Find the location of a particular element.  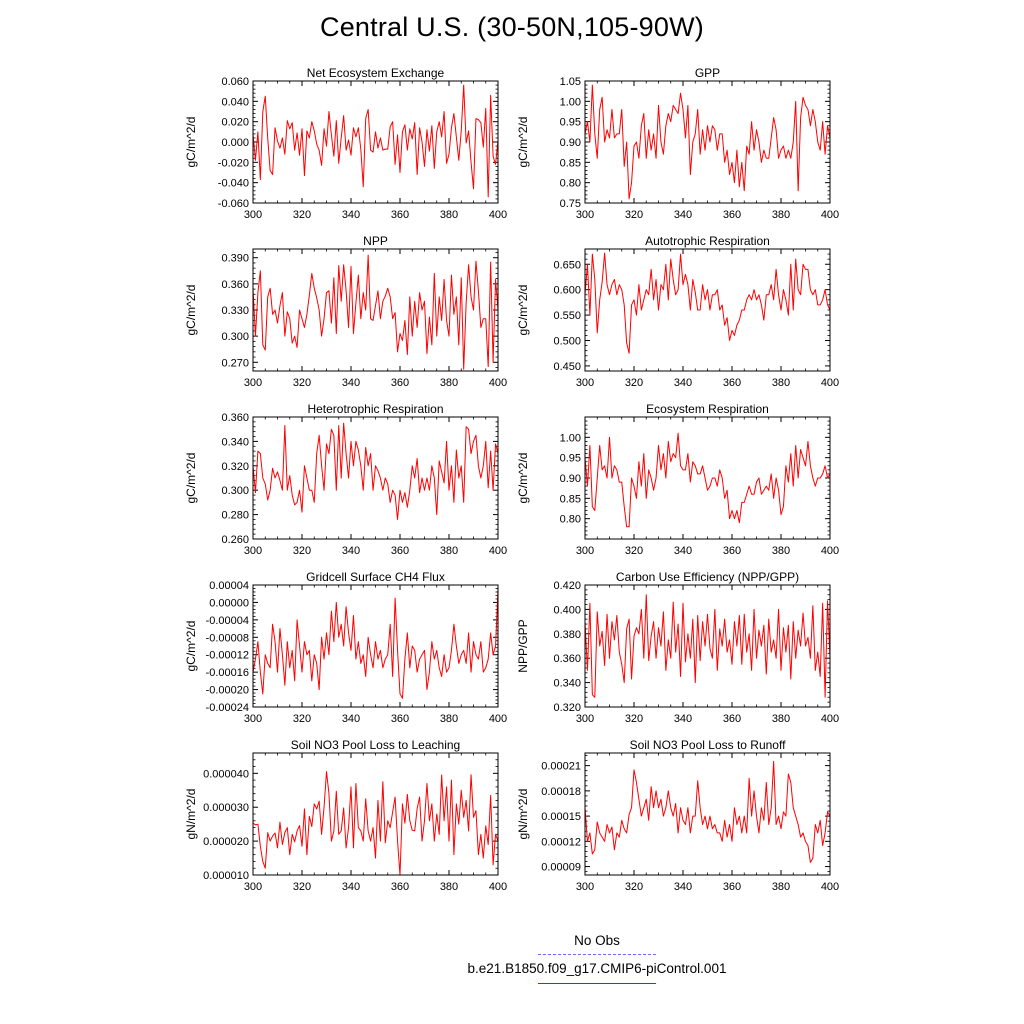

series-line-carbon-use-efficiency-npp-gpp is located at coordinates (707, 646).